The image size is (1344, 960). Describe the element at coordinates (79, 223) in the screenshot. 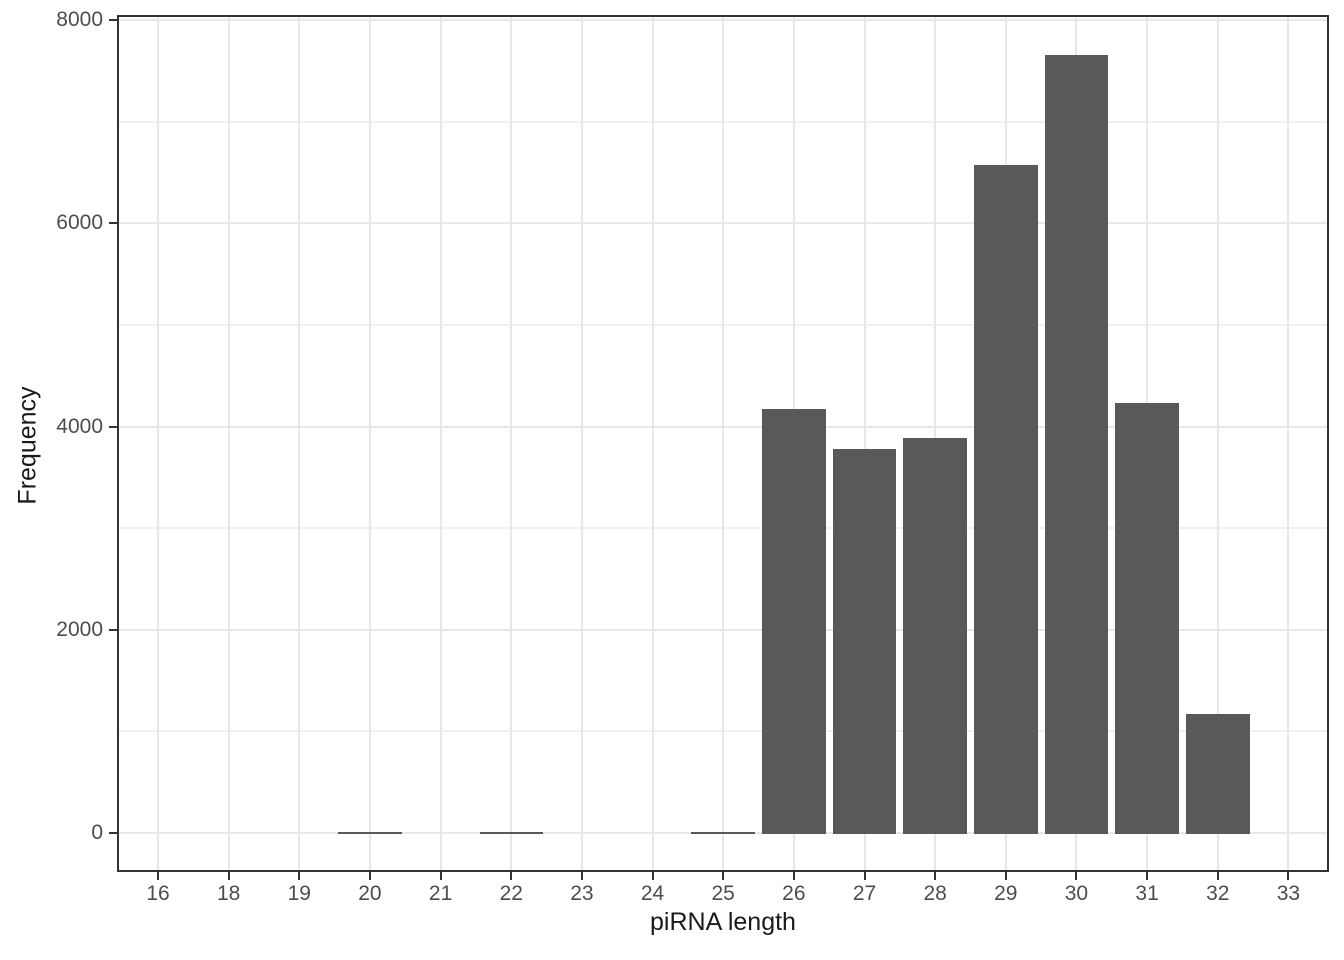

I see `y-tick-label: 6000` at that location.